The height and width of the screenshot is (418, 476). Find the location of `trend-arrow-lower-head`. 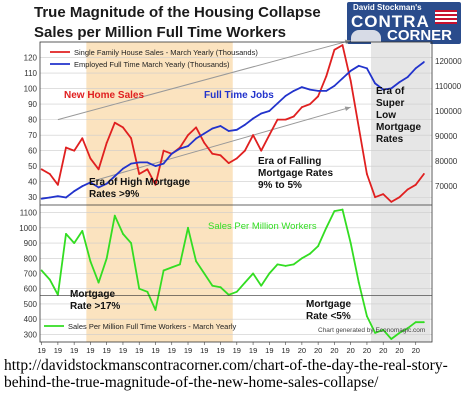

trend-arrow-lower-head is located at coordinates (347, 108).